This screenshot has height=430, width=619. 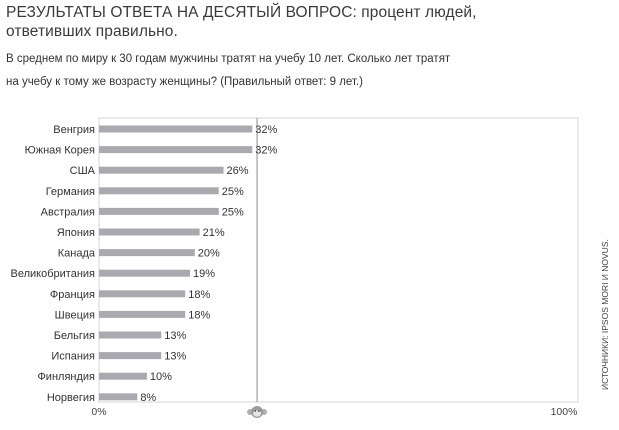 I want to click on category-label: Франция, so click(x=72, y=295).